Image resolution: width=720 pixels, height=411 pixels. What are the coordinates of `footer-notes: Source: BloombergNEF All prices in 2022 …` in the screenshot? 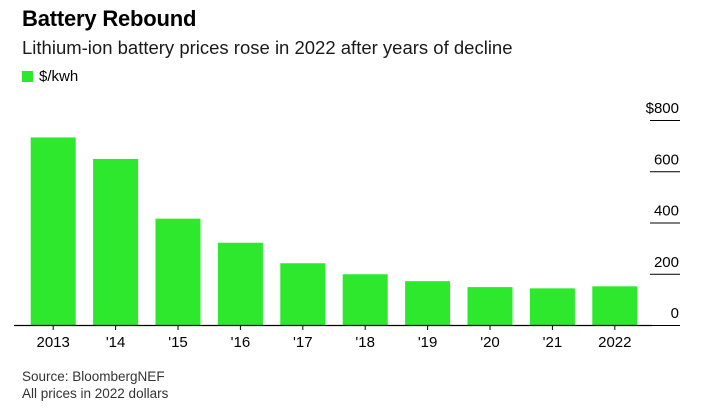 It's located at (95, 385).